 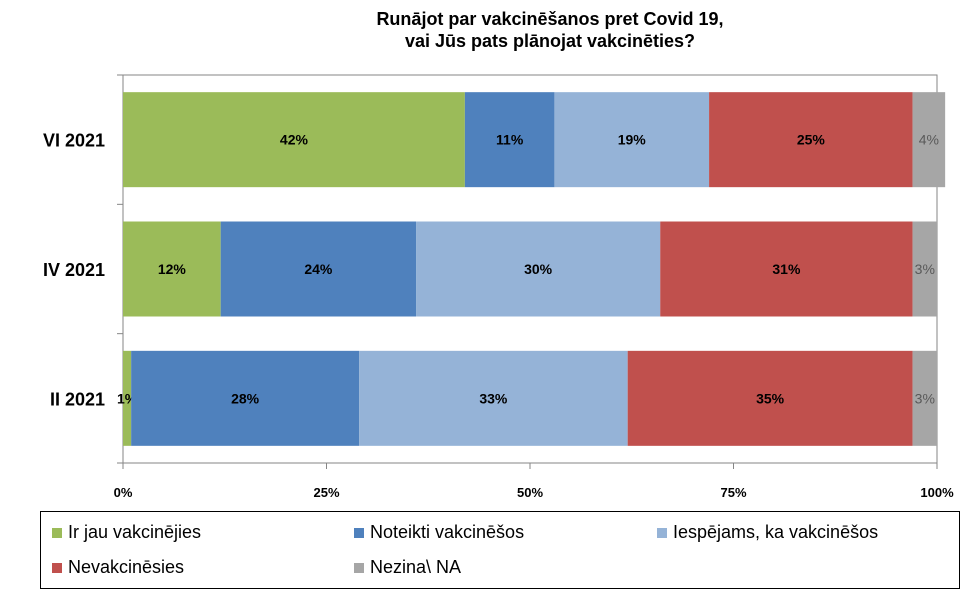 I want to click on data-label: 33%, so click(x=493, y=398).